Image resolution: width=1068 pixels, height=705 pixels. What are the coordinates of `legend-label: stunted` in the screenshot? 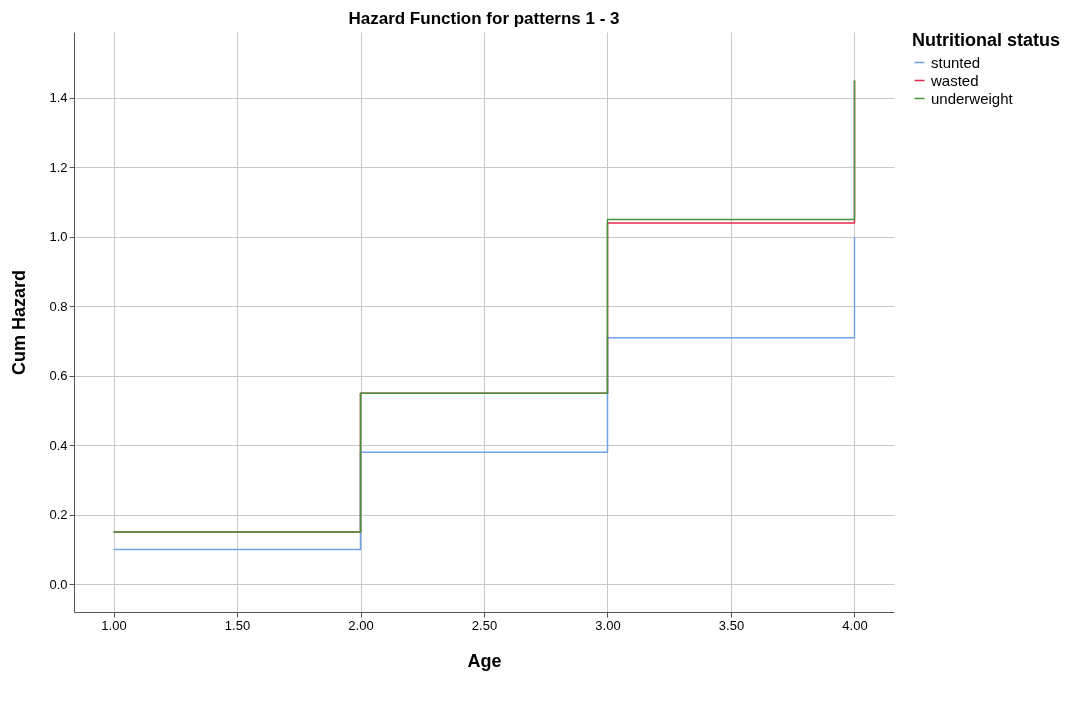 It's located at (956, 62).